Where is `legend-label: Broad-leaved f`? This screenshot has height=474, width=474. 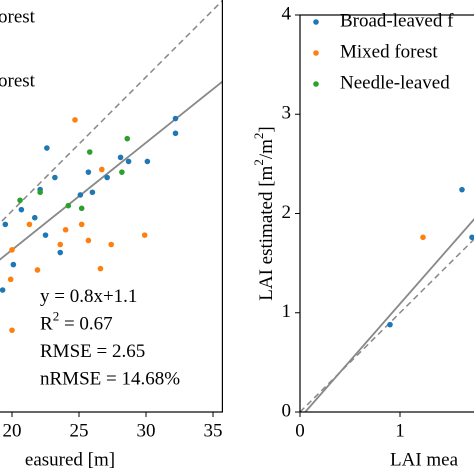
legend-label: Broad-leaved f is located at coordinates (397, 20).